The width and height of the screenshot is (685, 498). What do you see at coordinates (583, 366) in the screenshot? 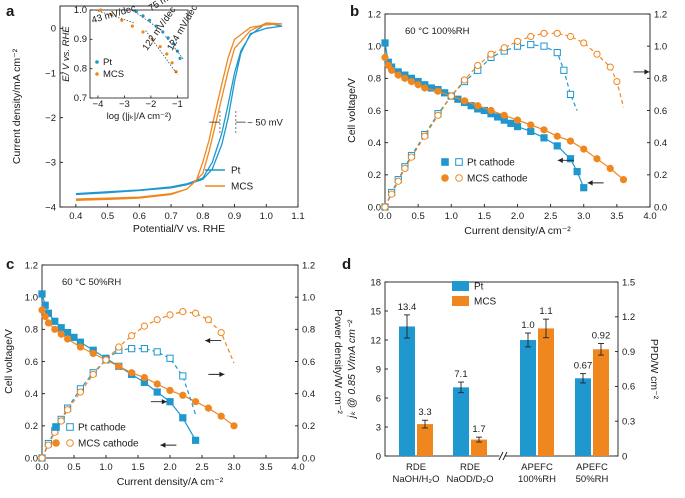
I see `panel-d-value-label-pt-3: 0.67` at bounding box center [583, 366].